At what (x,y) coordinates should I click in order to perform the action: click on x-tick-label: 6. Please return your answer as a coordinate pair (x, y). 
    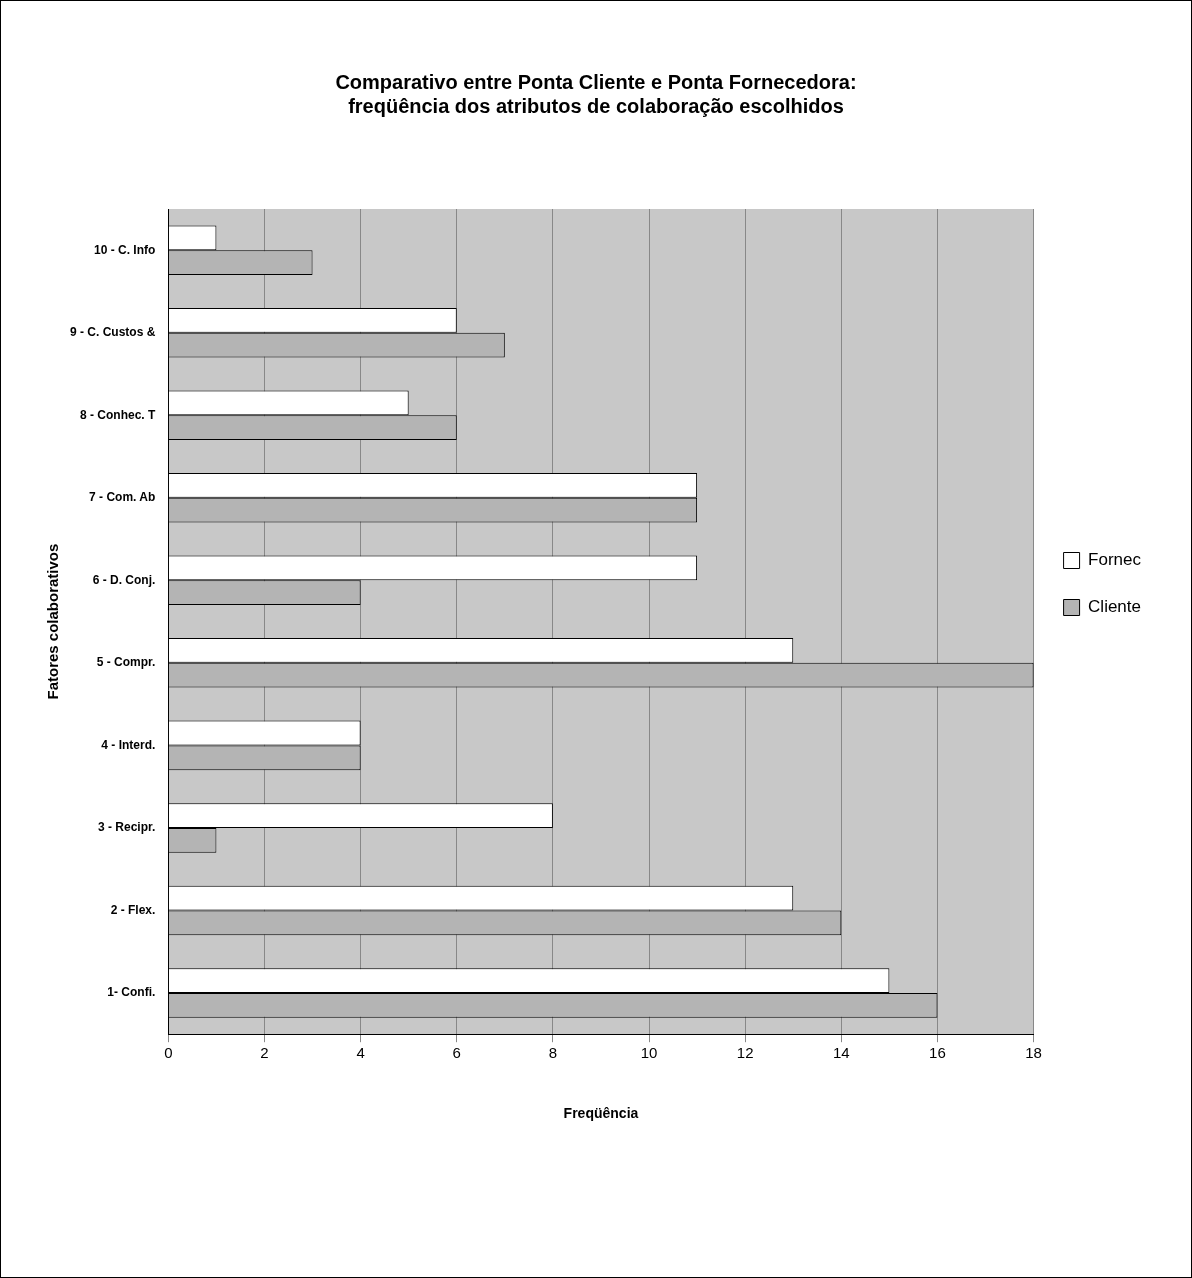
    Looking at the image, I should click on (456, 1053).